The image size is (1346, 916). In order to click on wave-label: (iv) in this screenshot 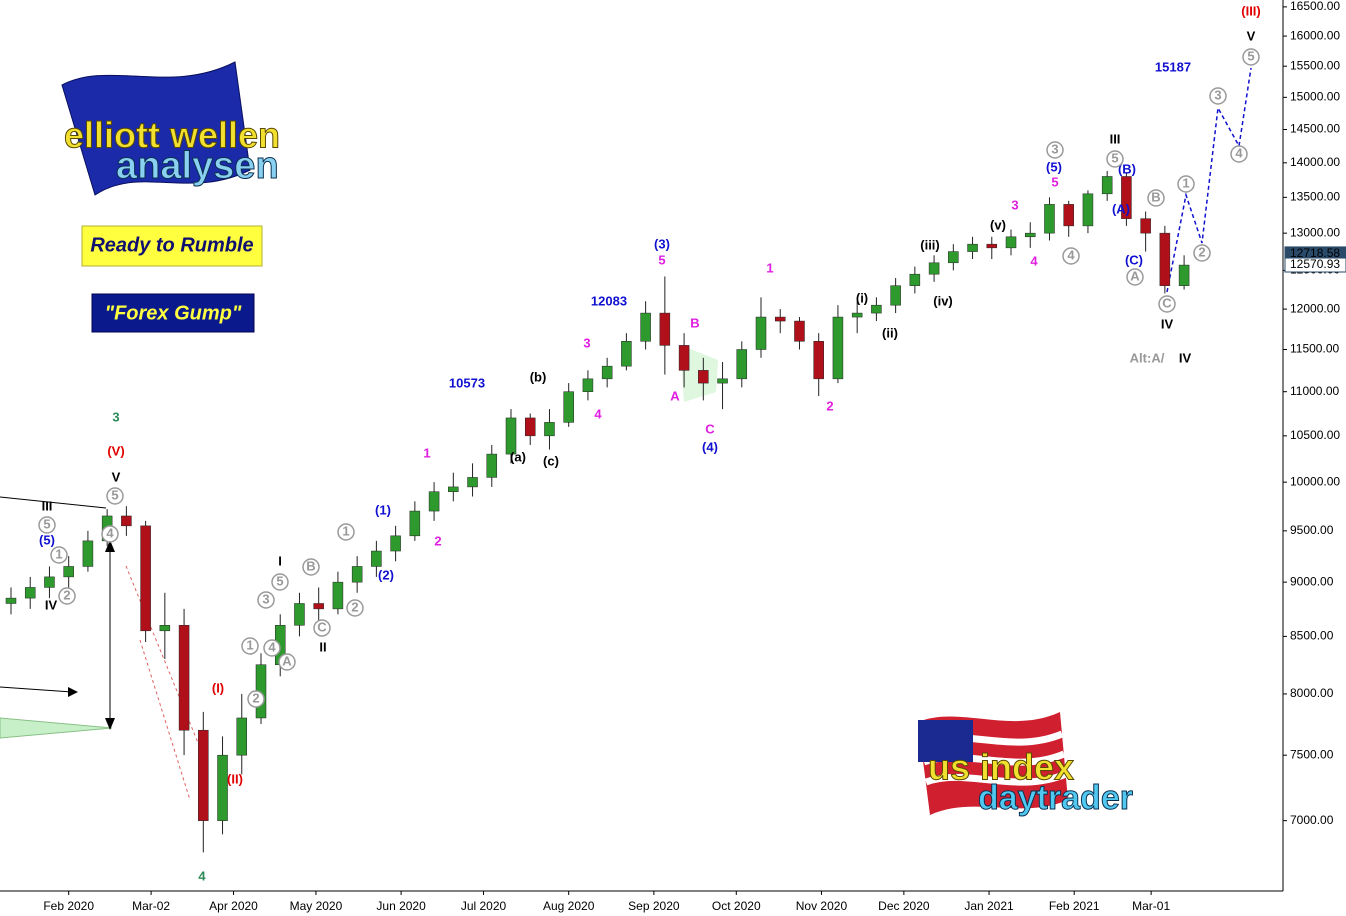, I will do `click(943, 300)`.